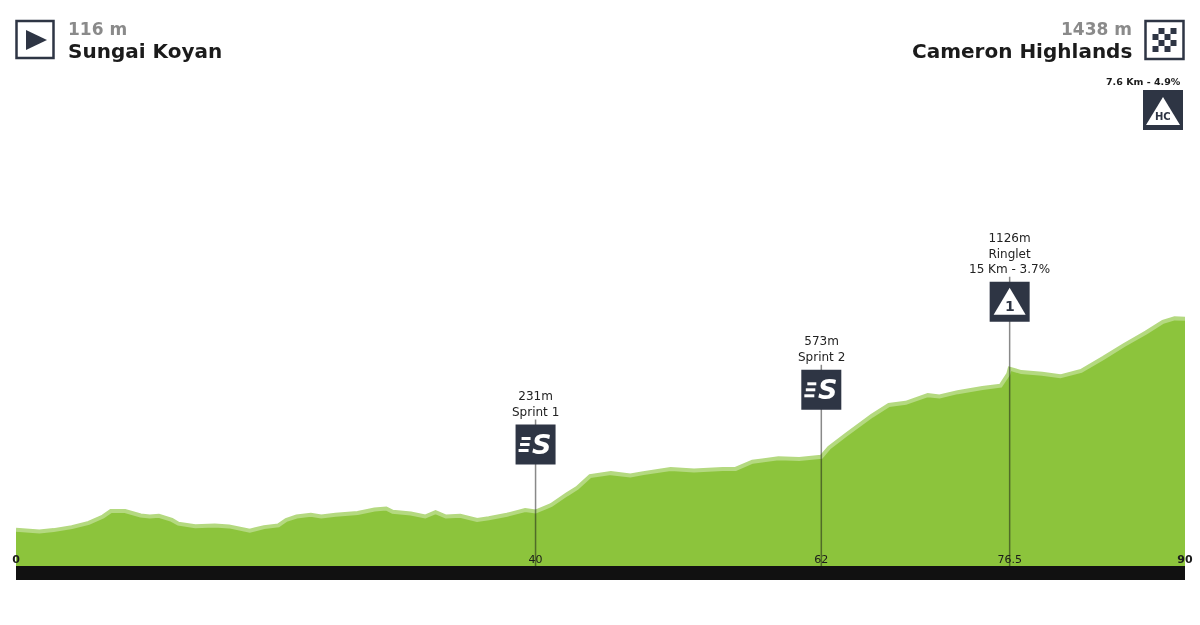 This screenshot has height=625, width=1200. I want to click on x-tick-label: 40, so click(535, 559).